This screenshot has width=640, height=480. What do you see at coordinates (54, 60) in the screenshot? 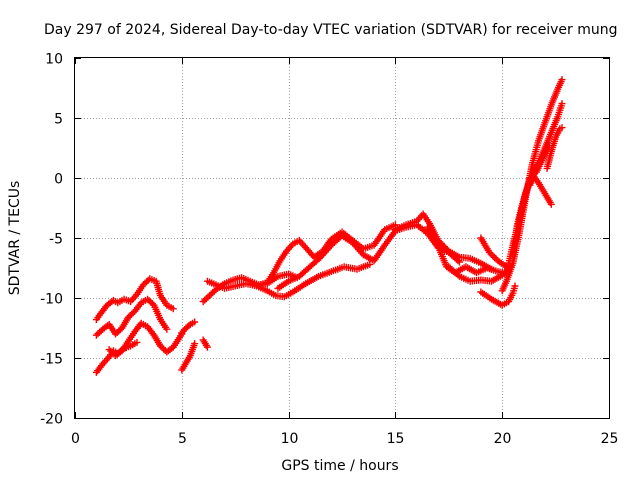
I see `y-tick-label: 10` at bounding box center [54, 60].